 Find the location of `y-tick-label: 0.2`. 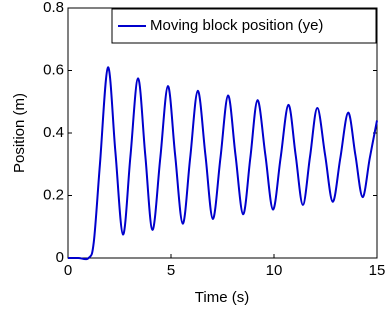

y-tick-label: 0.2 is located at coordinates (53, 194).